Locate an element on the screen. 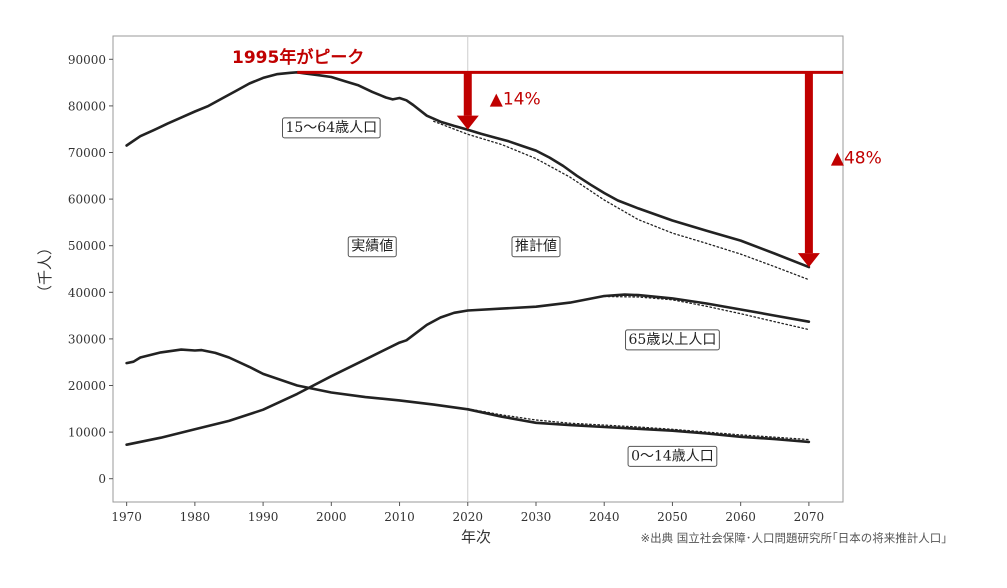 The width and height of the screenshot is (1007, 588). y-axis-title: （千人） is located at coordinates (45, 270).